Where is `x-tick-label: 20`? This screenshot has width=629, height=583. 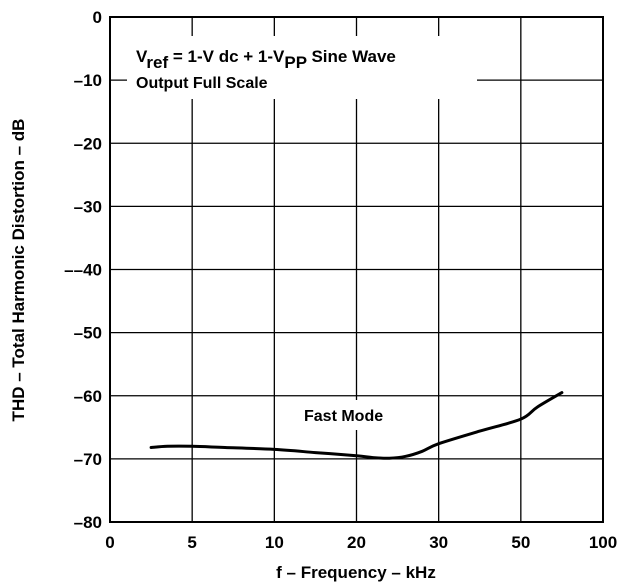 x-tick-label: 20 is located at coordinates (356, 542).